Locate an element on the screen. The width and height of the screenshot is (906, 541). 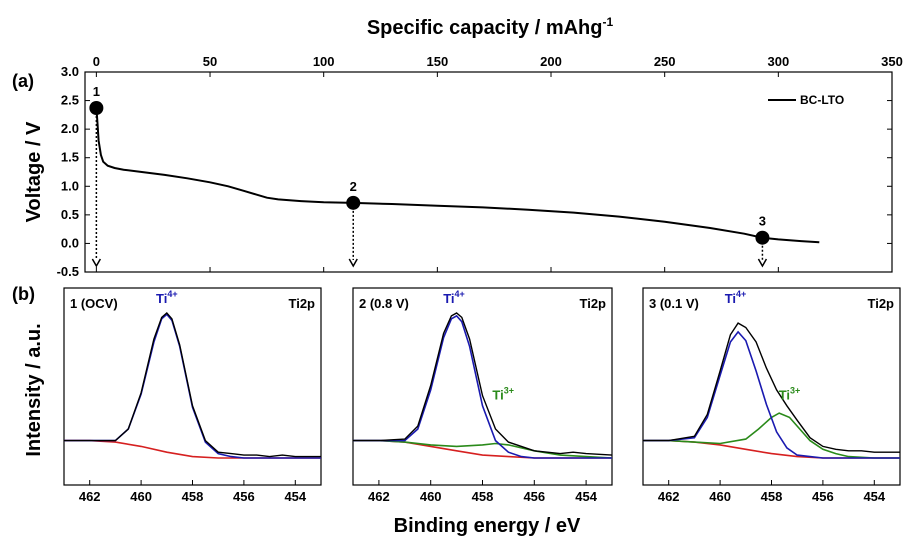
y-tick-label: 2.5 is located at coordinates (70, 100).